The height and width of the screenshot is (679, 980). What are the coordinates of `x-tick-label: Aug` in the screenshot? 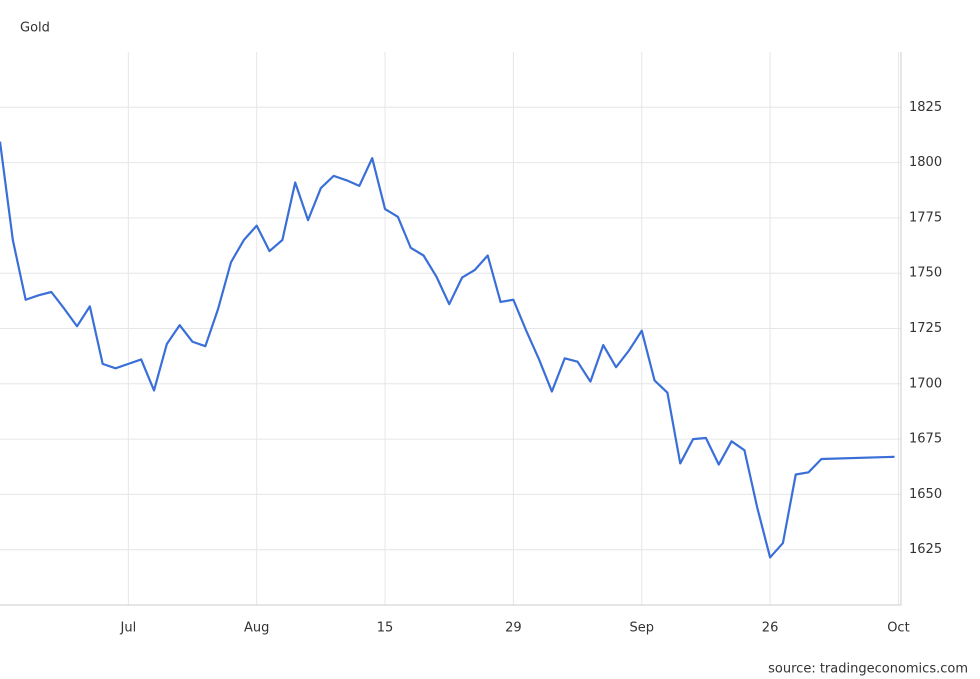 It's located at (256, 628).